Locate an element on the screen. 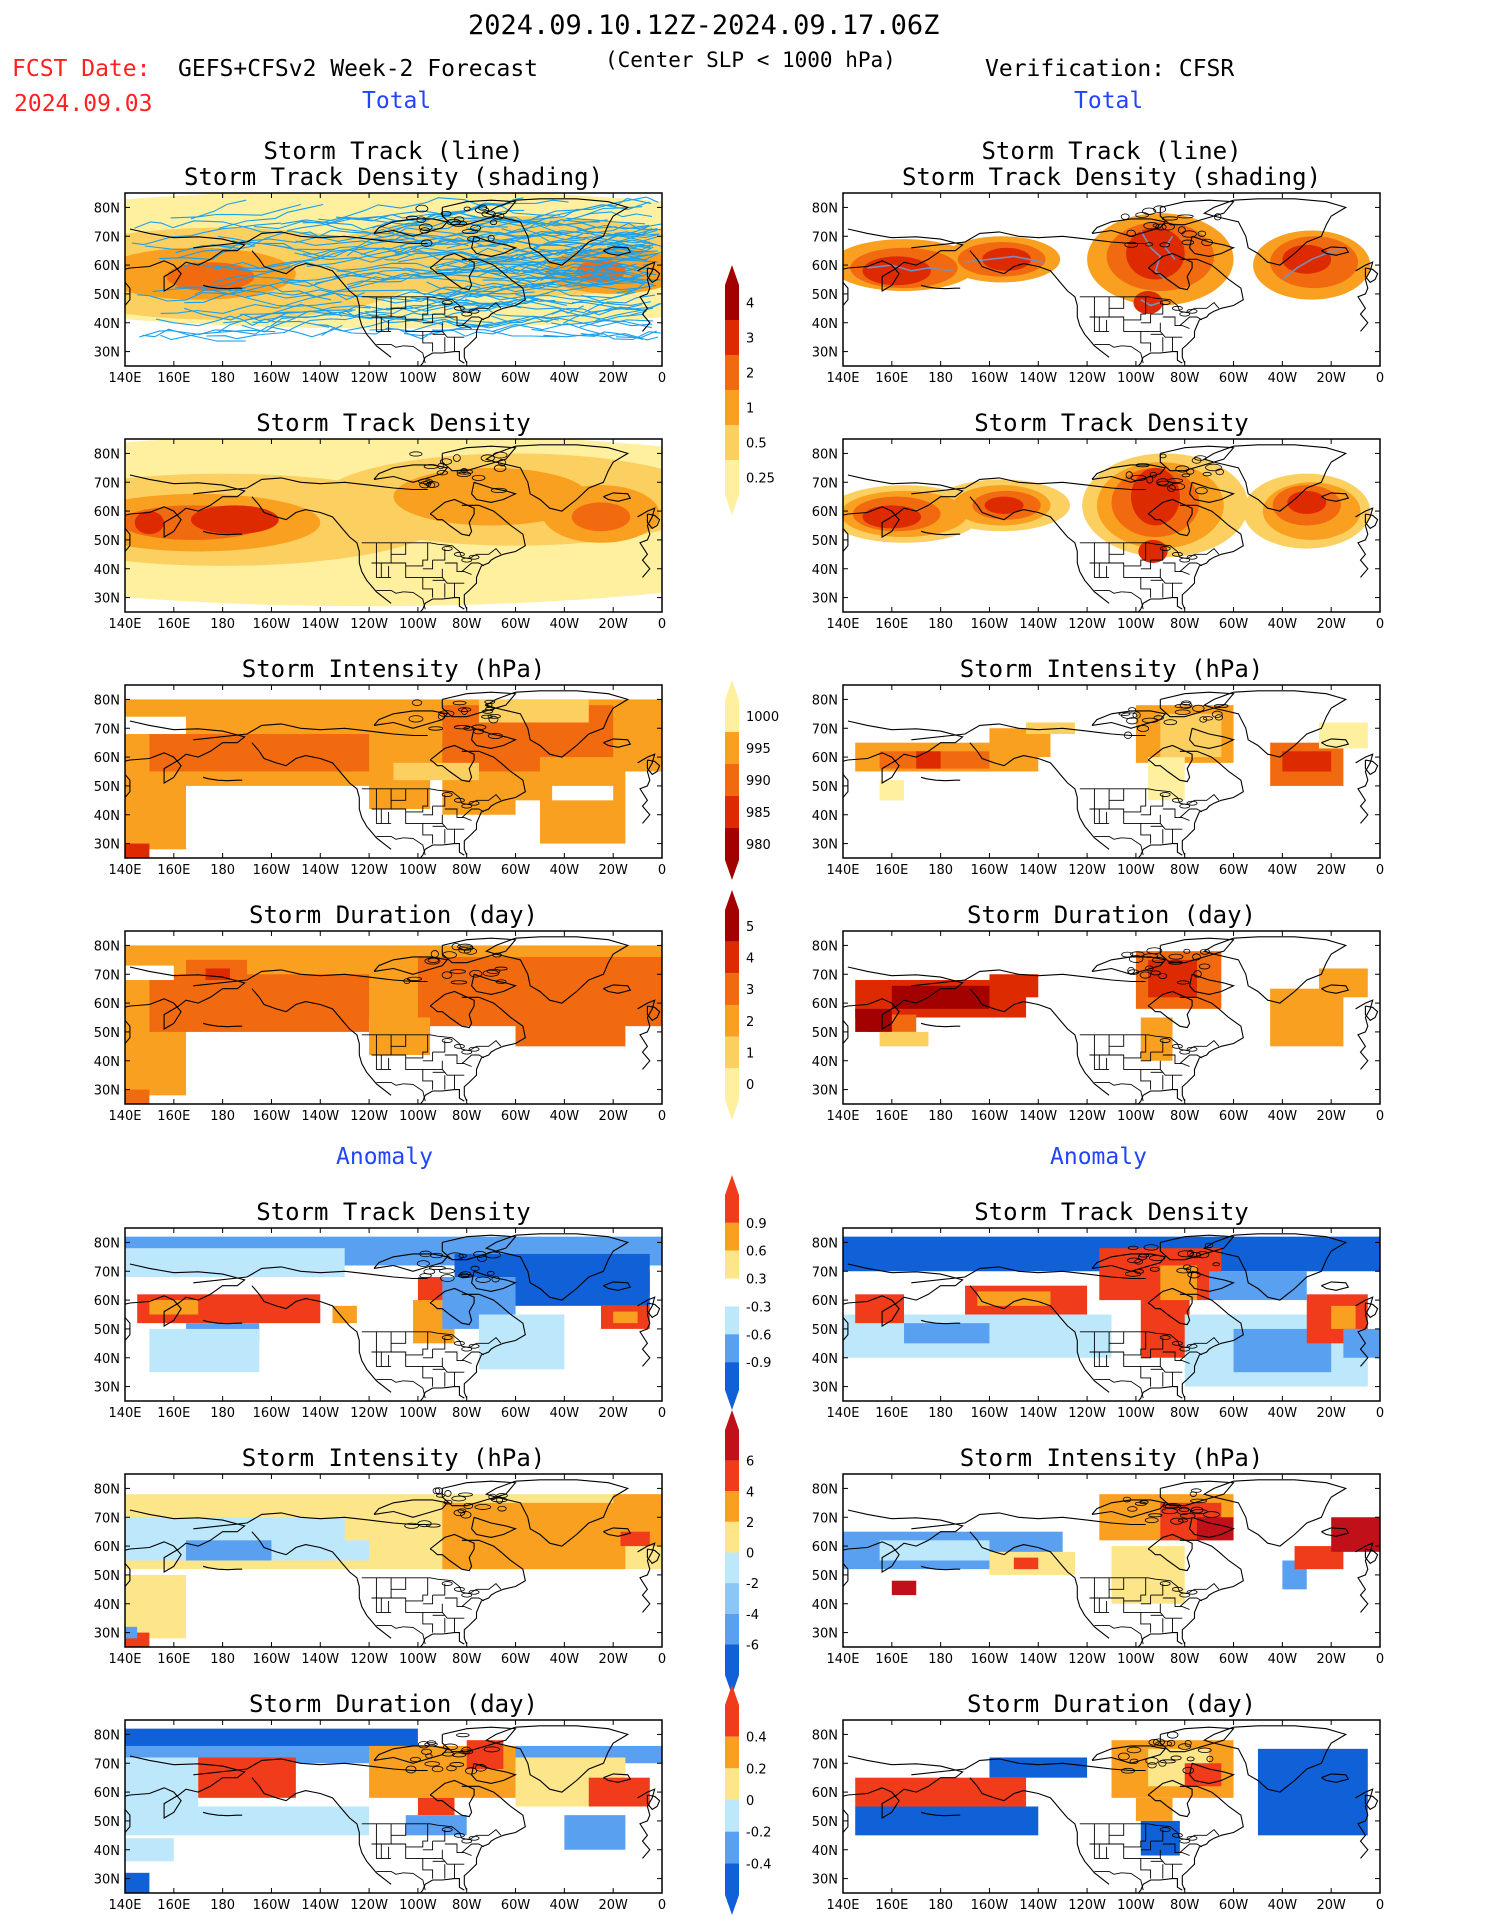 This screenshot has height=1925, width=1487. colorbar-label: 5 is located at coordinates (750, 927).